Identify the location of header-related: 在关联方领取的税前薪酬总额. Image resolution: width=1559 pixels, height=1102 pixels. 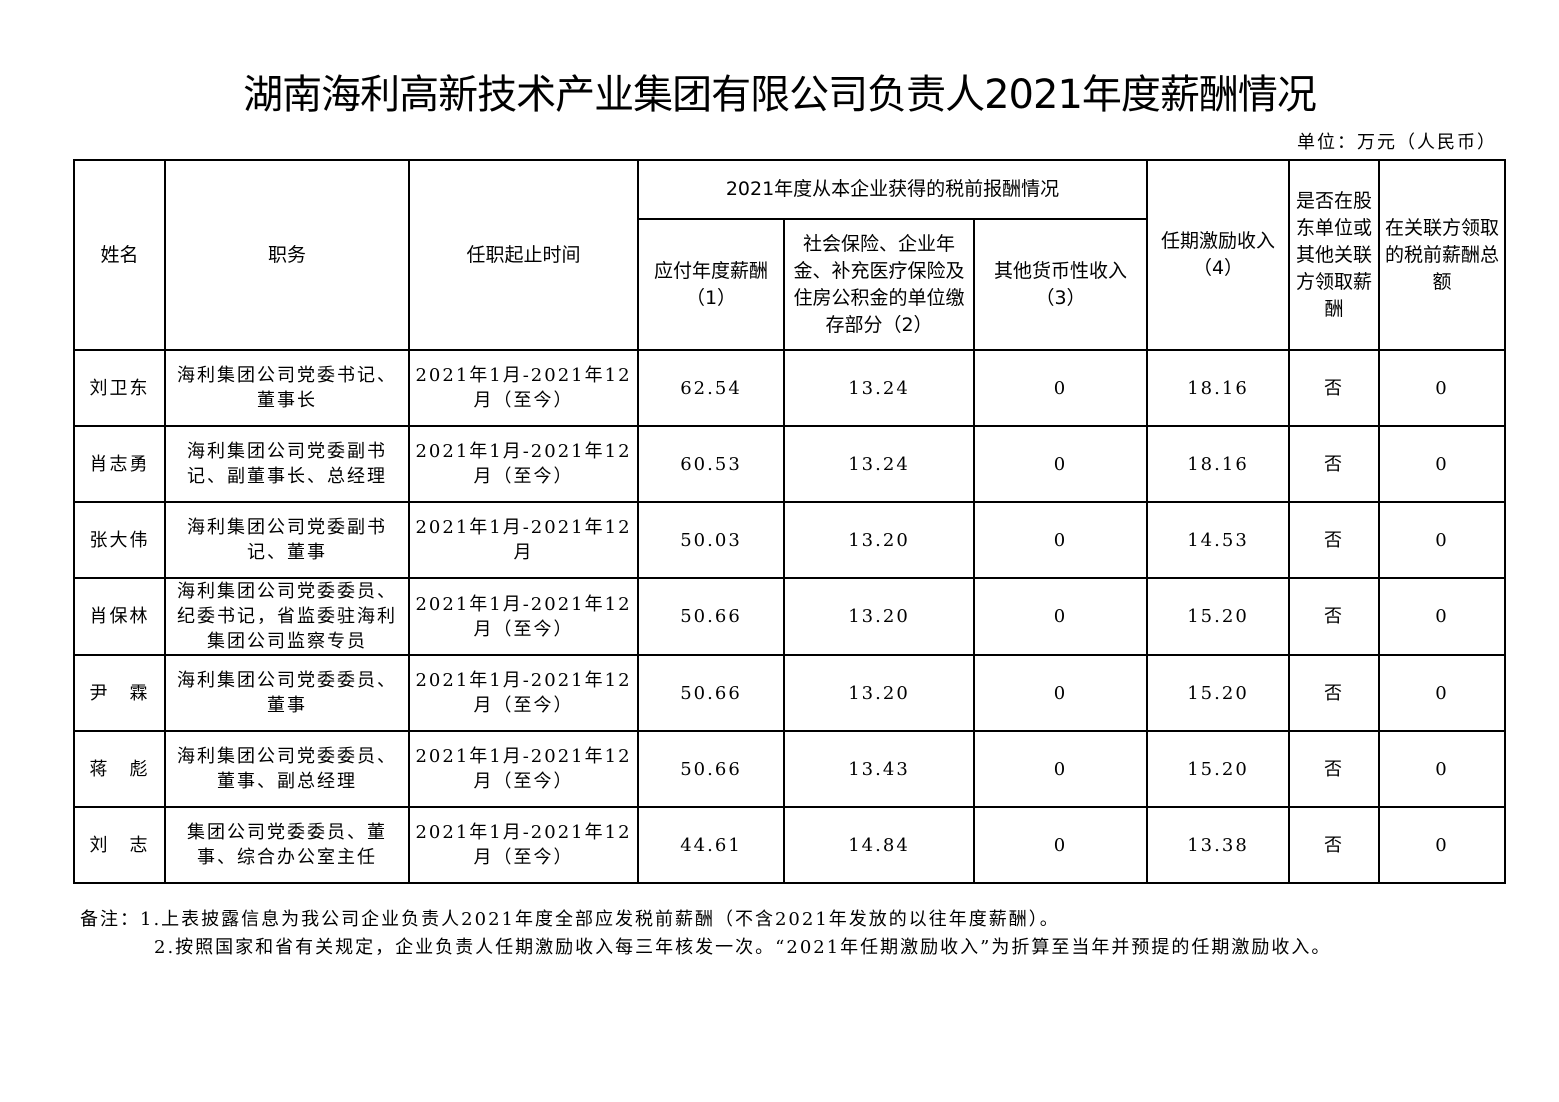
(1442, 255).